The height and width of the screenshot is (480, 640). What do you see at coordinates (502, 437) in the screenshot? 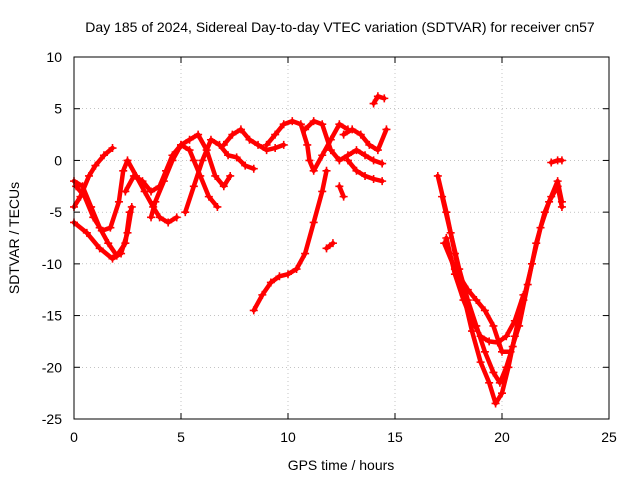
I see `x-tick-label: 20` at bounding box center [502, 437].